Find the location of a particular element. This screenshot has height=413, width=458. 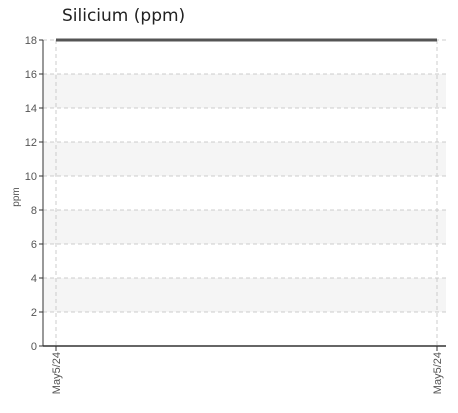

y-tick-label: 6 is located at coordinates (34, 245).